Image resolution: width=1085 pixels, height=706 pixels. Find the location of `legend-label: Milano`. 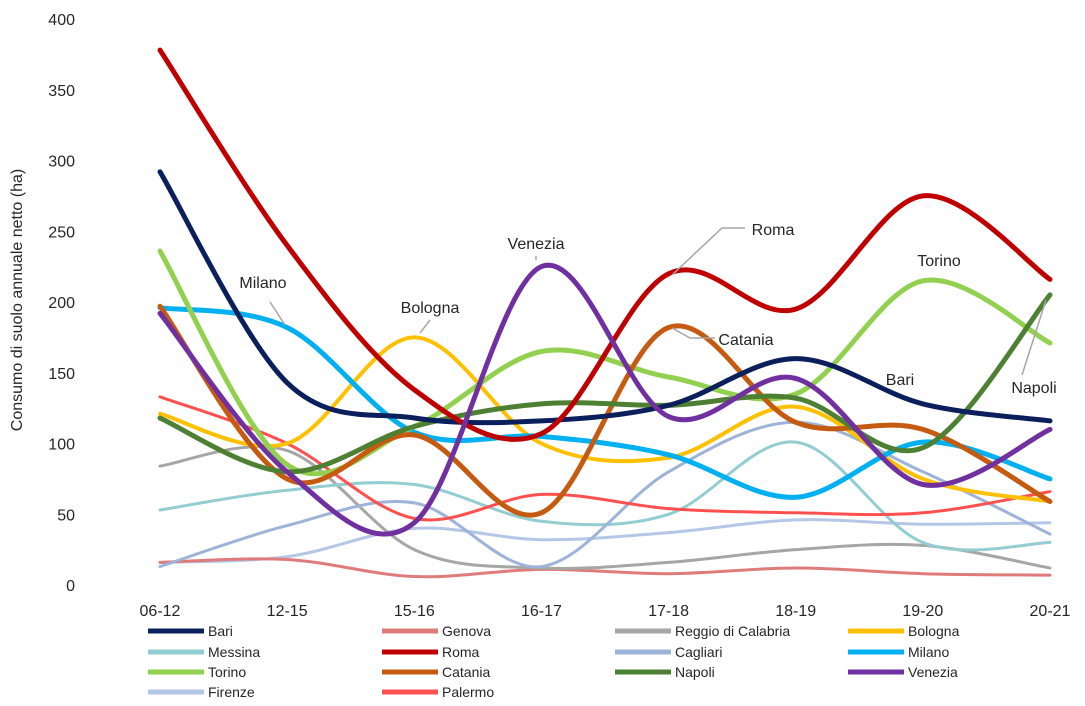

legend-label: Milano is located at coordinates (928, 652).